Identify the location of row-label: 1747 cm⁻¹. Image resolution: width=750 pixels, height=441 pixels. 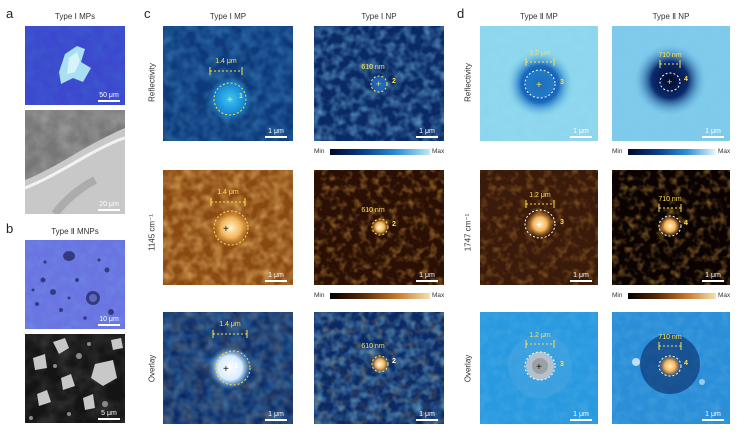
(468, 232).